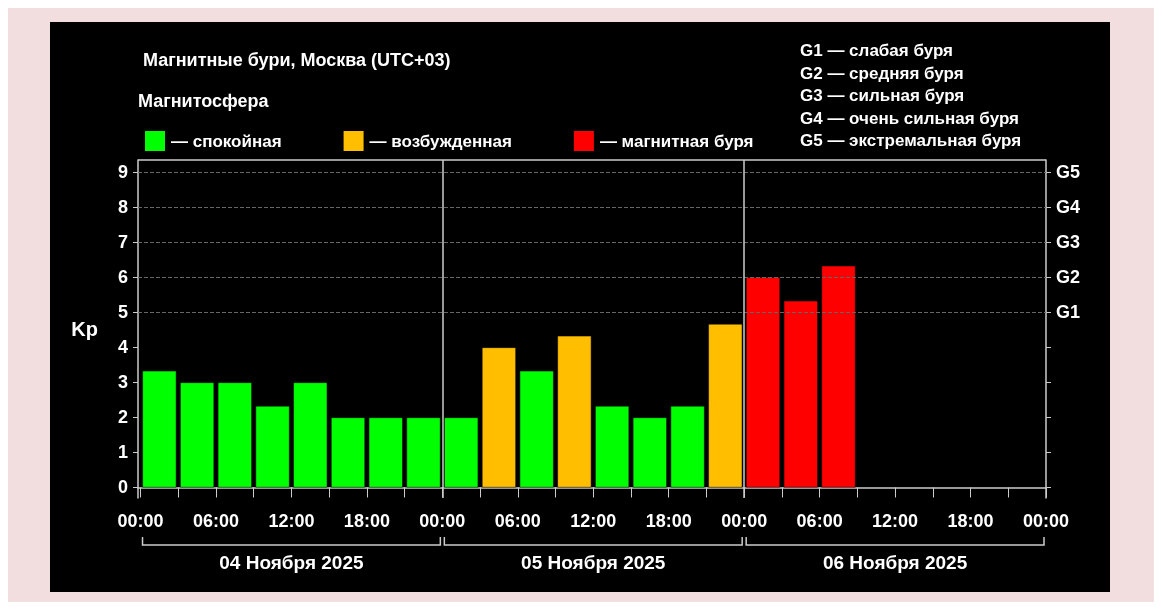  What do you see at coordinates (676, 141) in the screenshot?
I see `legend-label: — магнитная буря` at bounding box center [676, 141].